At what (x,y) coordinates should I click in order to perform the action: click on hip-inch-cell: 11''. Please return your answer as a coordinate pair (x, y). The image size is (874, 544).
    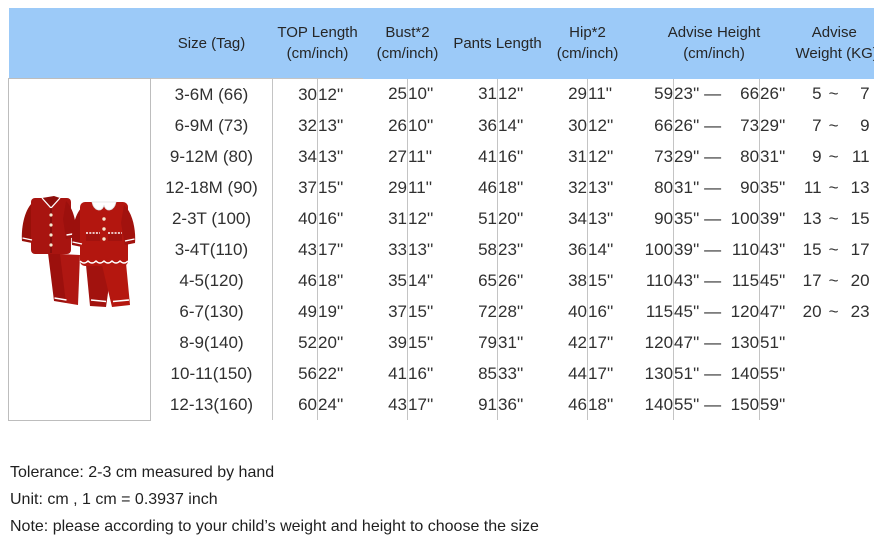
    Looking at the image, I should click on (610, 94).